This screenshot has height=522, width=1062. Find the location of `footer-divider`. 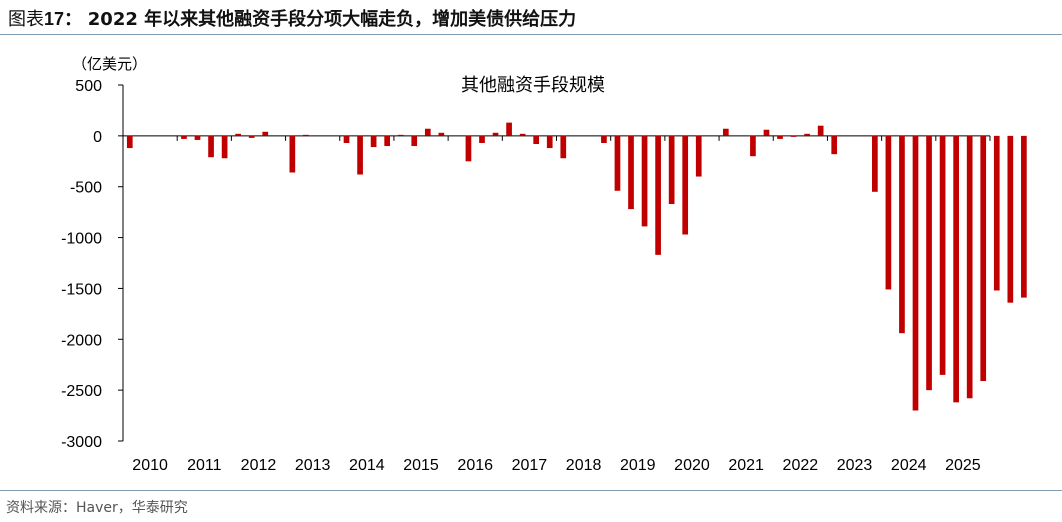

footer-divider is located at coordinates (531, 490).